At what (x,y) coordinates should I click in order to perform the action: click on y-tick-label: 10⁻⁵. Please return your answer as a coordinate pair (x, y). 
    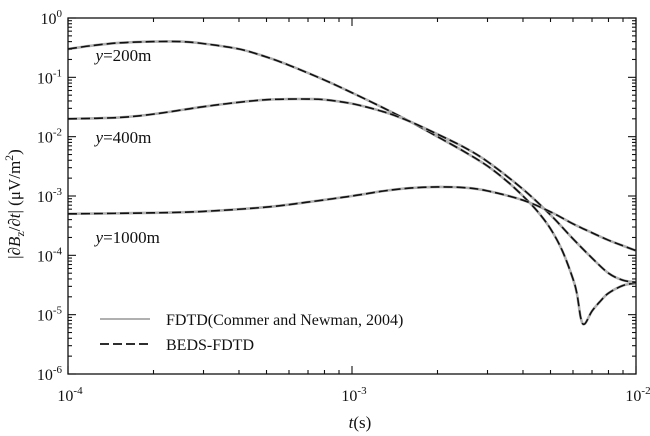
    Looking at the image, I should click on (50, 315).